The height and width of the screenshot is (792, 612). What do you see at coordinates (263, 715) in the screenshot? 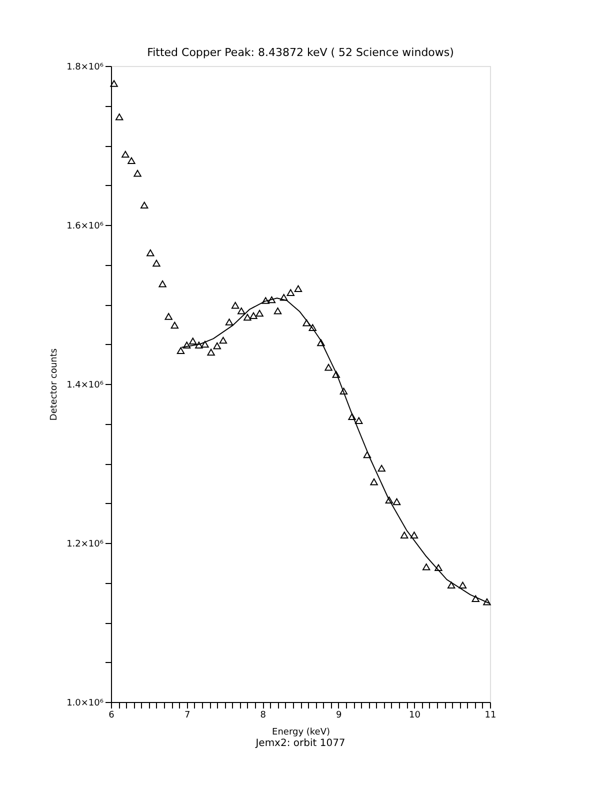
I see `x-tick-label: 8` at bounding box center [263, 715].